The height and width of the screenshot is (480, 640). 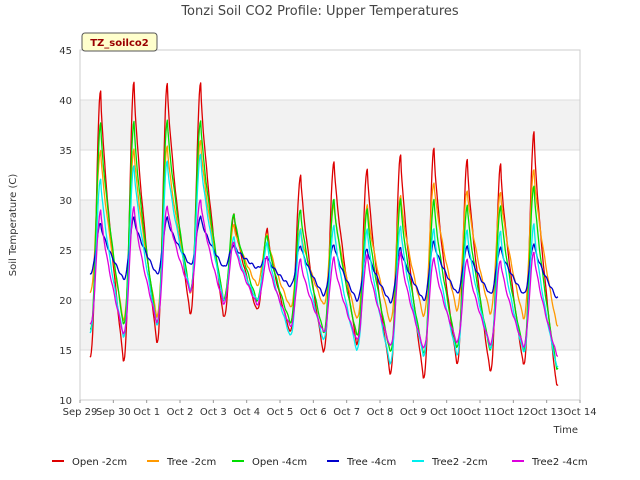 What do you see at coordinates (313, 412) in the screenshot?
I see `x-tick-label: Oct 6` at bounding box center [313, 412].